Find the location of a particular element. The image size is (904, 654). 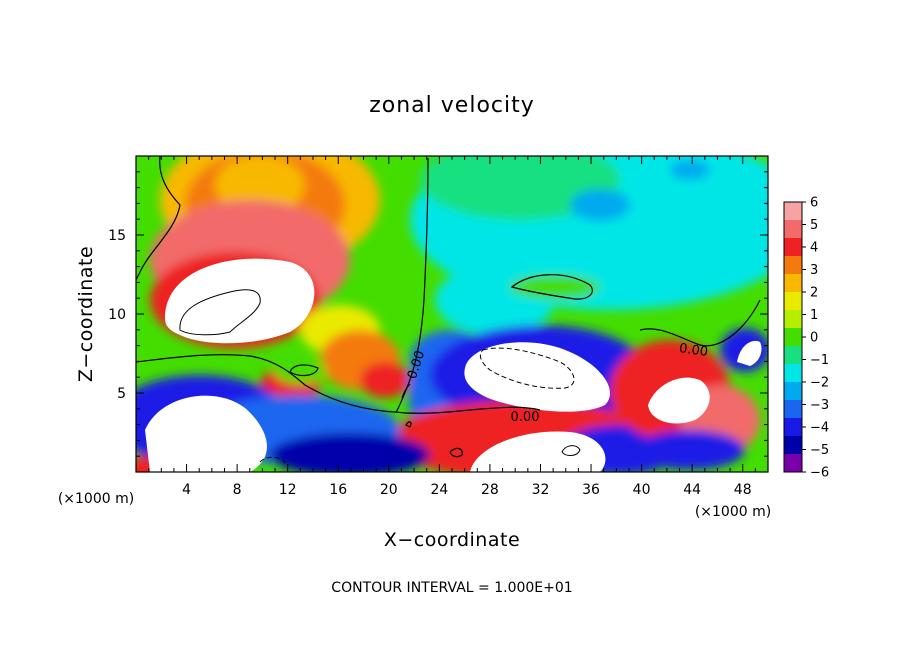

colorbar-tick-label: 3 is located at coordinates (814, 270).